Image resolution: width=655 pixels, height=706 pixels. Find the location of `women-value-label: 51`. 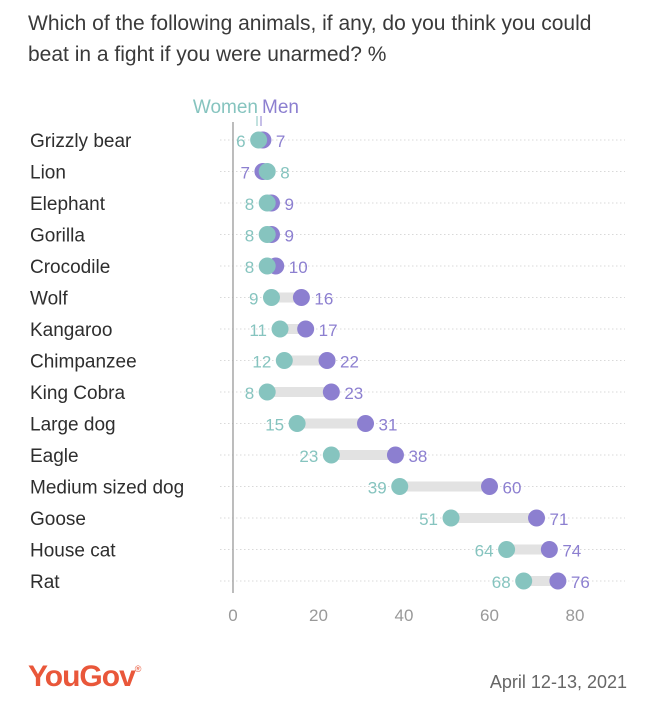

women-value-label: 51 is located at coordinates (428, 519).